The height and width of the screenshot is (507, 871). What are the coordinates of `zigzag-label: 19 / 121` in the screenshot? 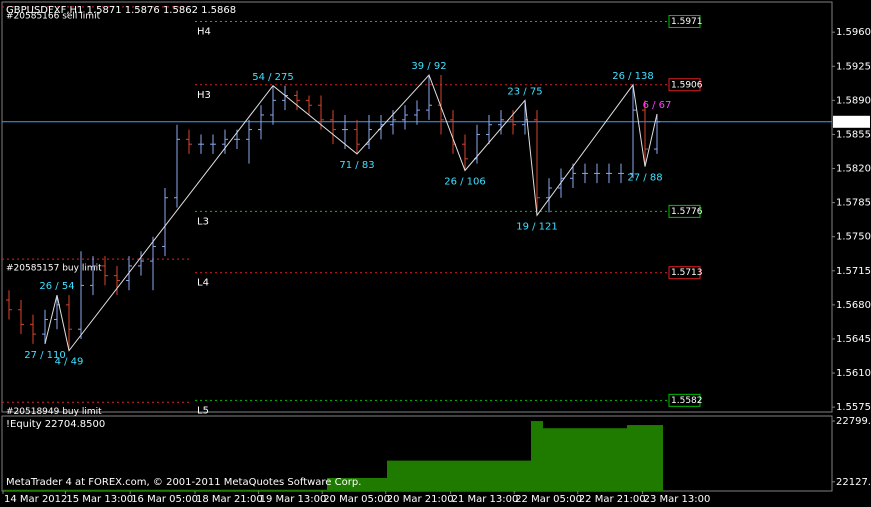 It's located at (537, 226).